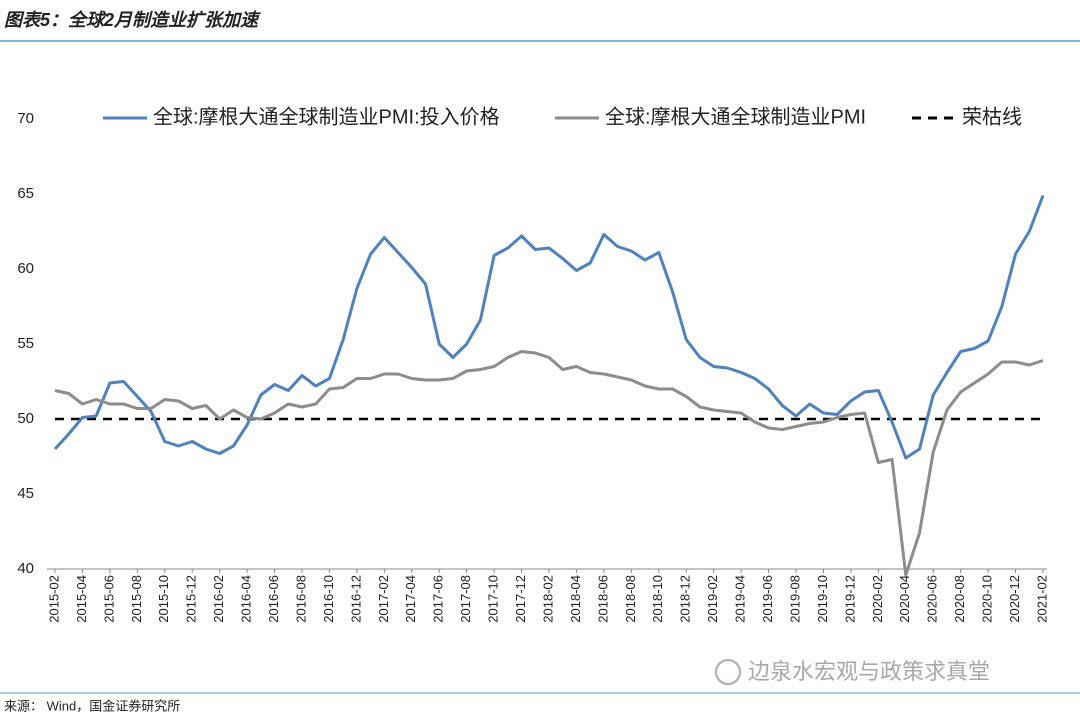 The image size is (1080, 720). I want to click on x-tick-label: 2017-02, so click(383, 599).